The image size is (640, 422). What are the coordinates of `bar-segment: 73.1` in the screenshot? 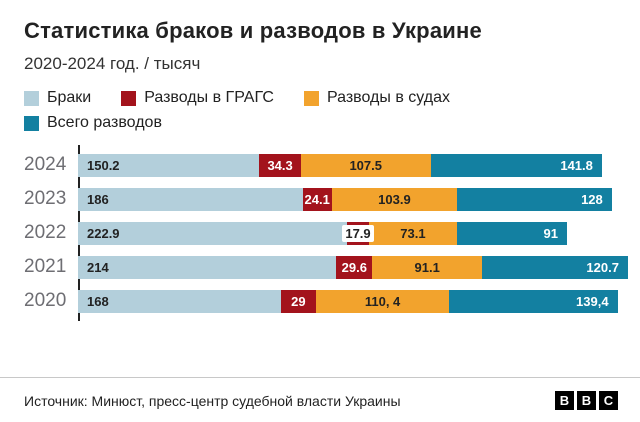 It's located at (413, 233).